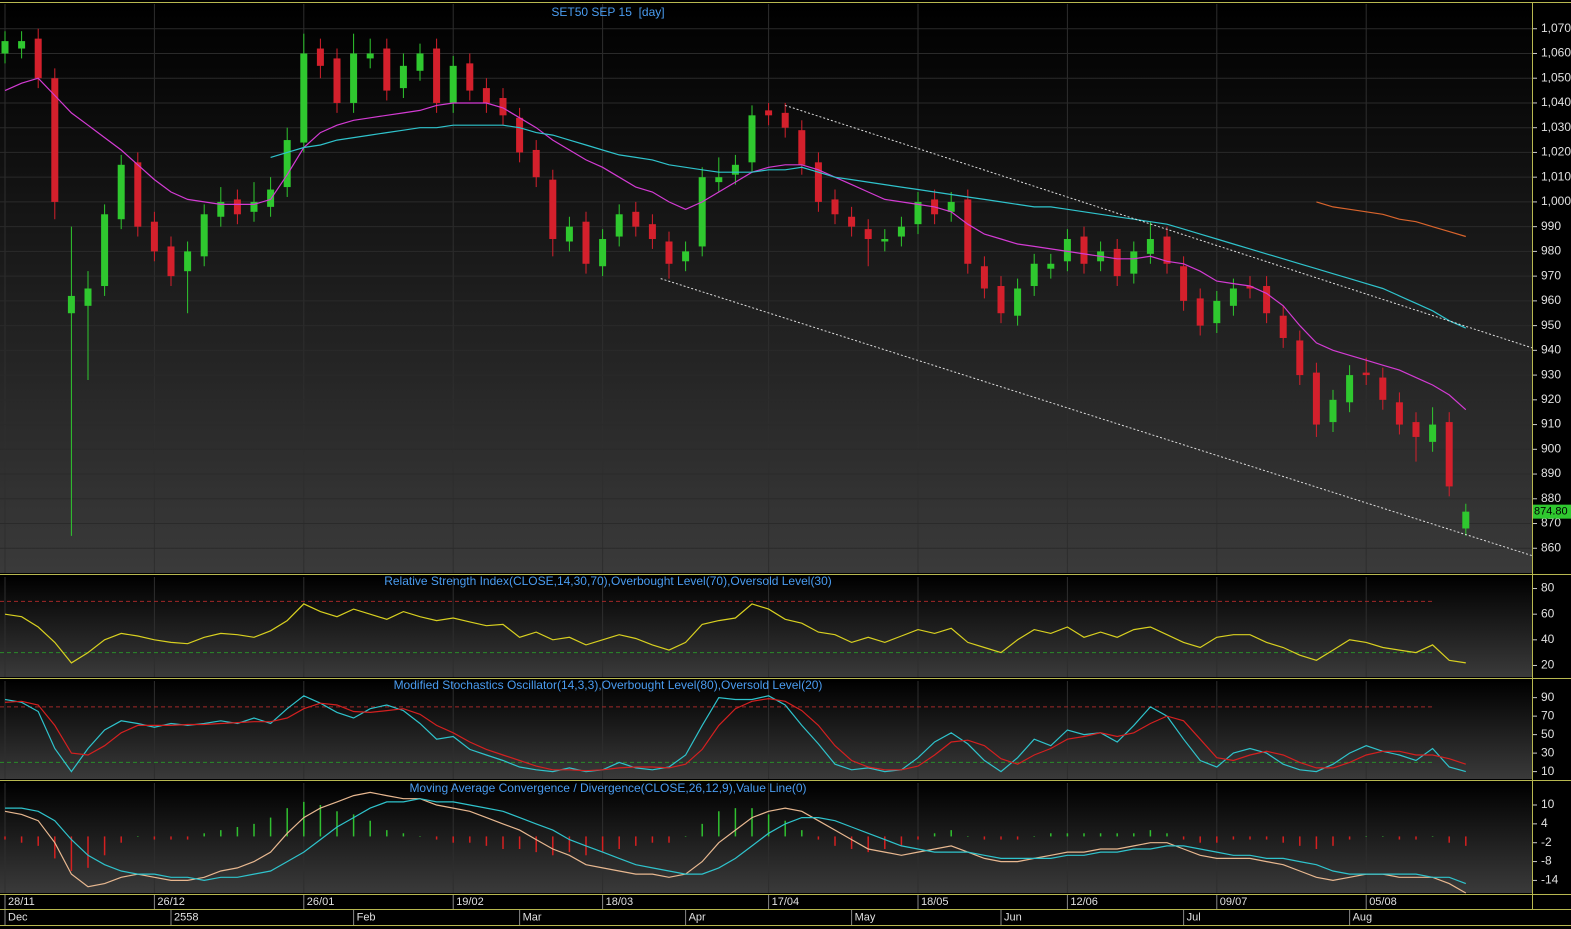  What do you see at coordinates (1544, 823) in the screenshot?
I see `y-tick-label: 4` at bounding box center [1544, 823].